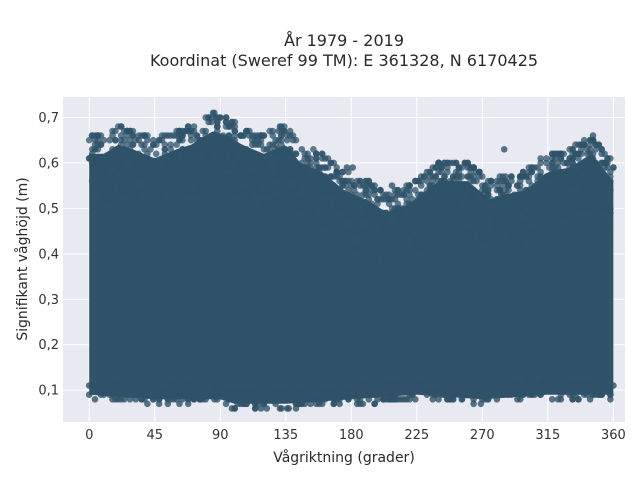 This screenshot has width=640, height=480. I want to click on y-tick-label: 0,5, so click(48, 209).